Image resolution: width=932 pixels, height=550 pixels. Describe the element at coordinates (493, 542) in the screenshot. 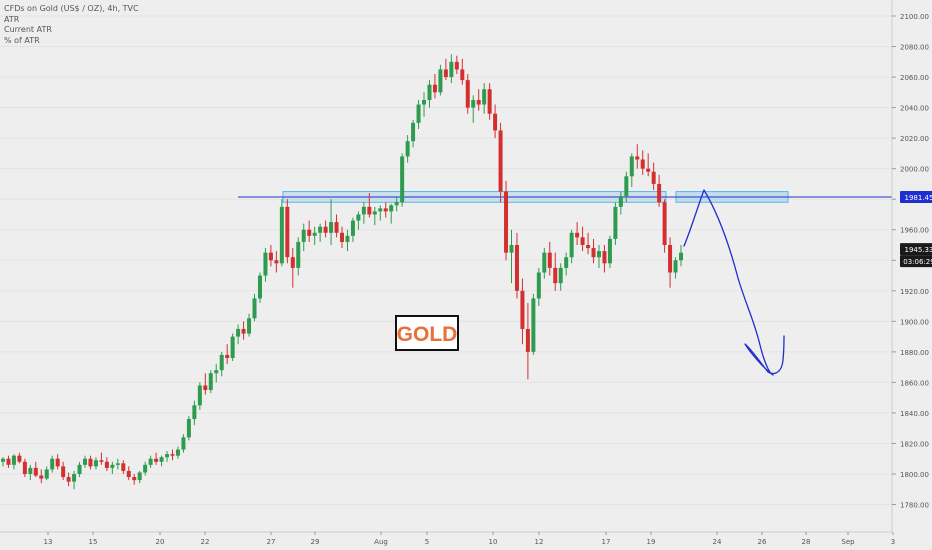

I see `x-tick-label: 10` at that location.